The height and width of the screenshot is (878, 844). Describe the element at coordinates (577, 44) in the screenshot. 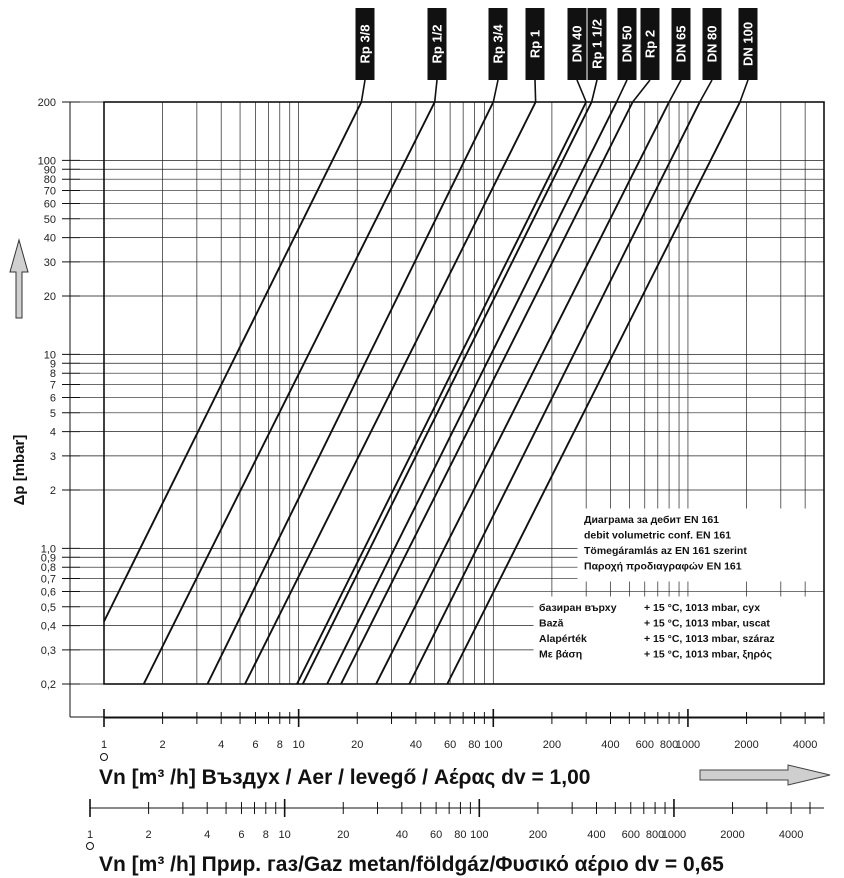

I see `series-tag-label: DN 40` at that location.